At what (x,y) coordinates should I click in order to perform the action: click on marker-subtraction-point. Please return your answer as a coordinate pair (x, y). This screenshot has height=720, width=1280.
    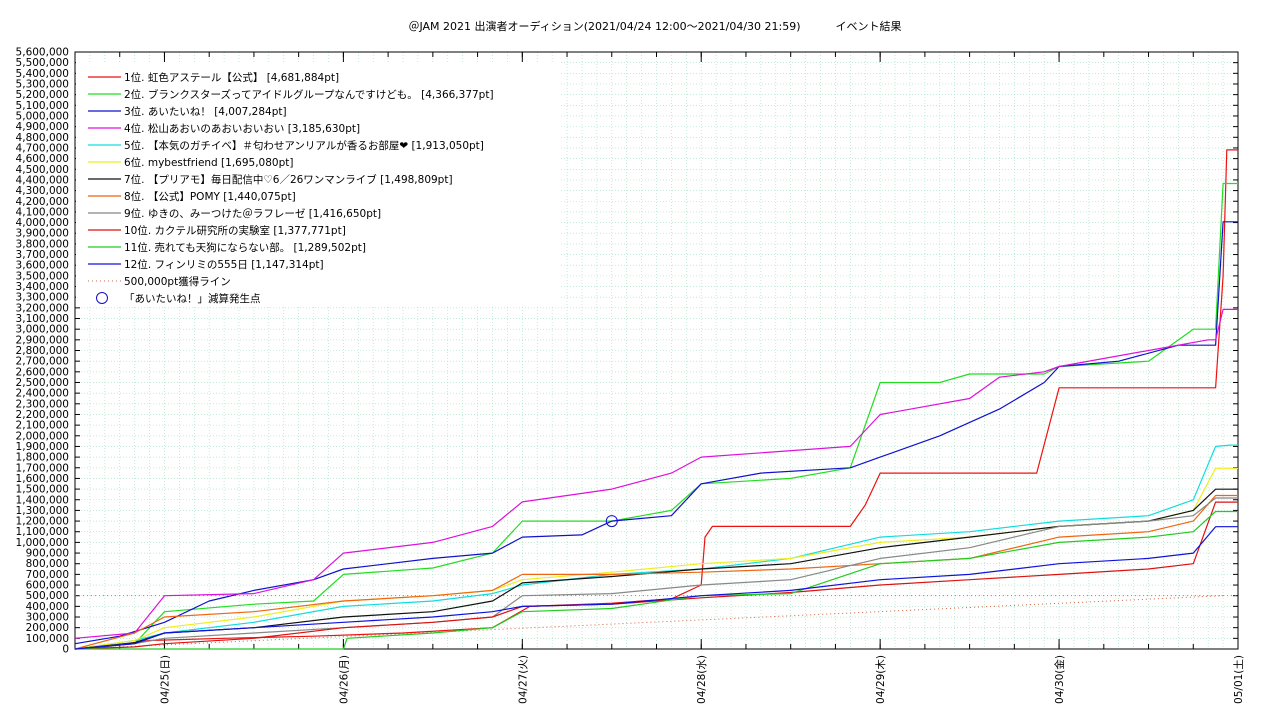
    Looking at the image, I should click on (611, 521).